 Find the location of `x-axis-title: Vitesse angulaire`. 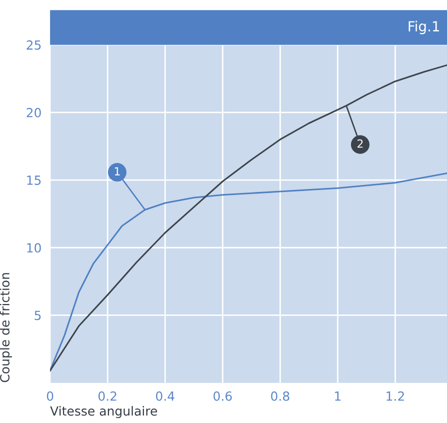

x-axis-title: Vitesse angulaire is located at coordinates (104, 412).